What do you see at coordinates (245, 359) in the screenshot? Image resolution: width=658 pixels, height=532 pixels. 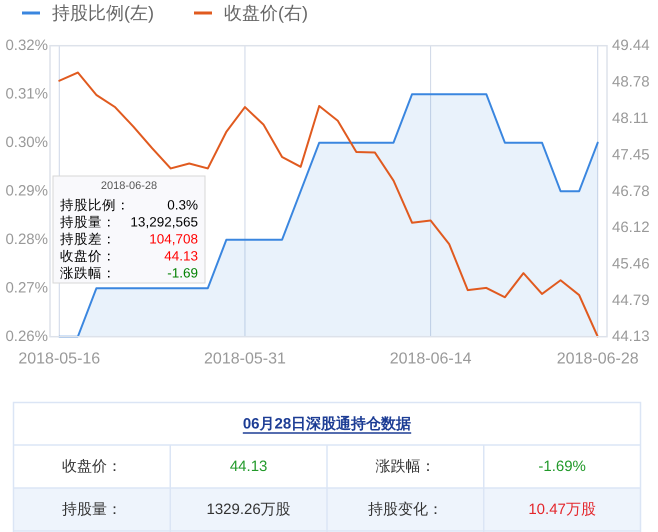 I see `x-tick-label: 2018-05-31` at bounding box center [245, 359].